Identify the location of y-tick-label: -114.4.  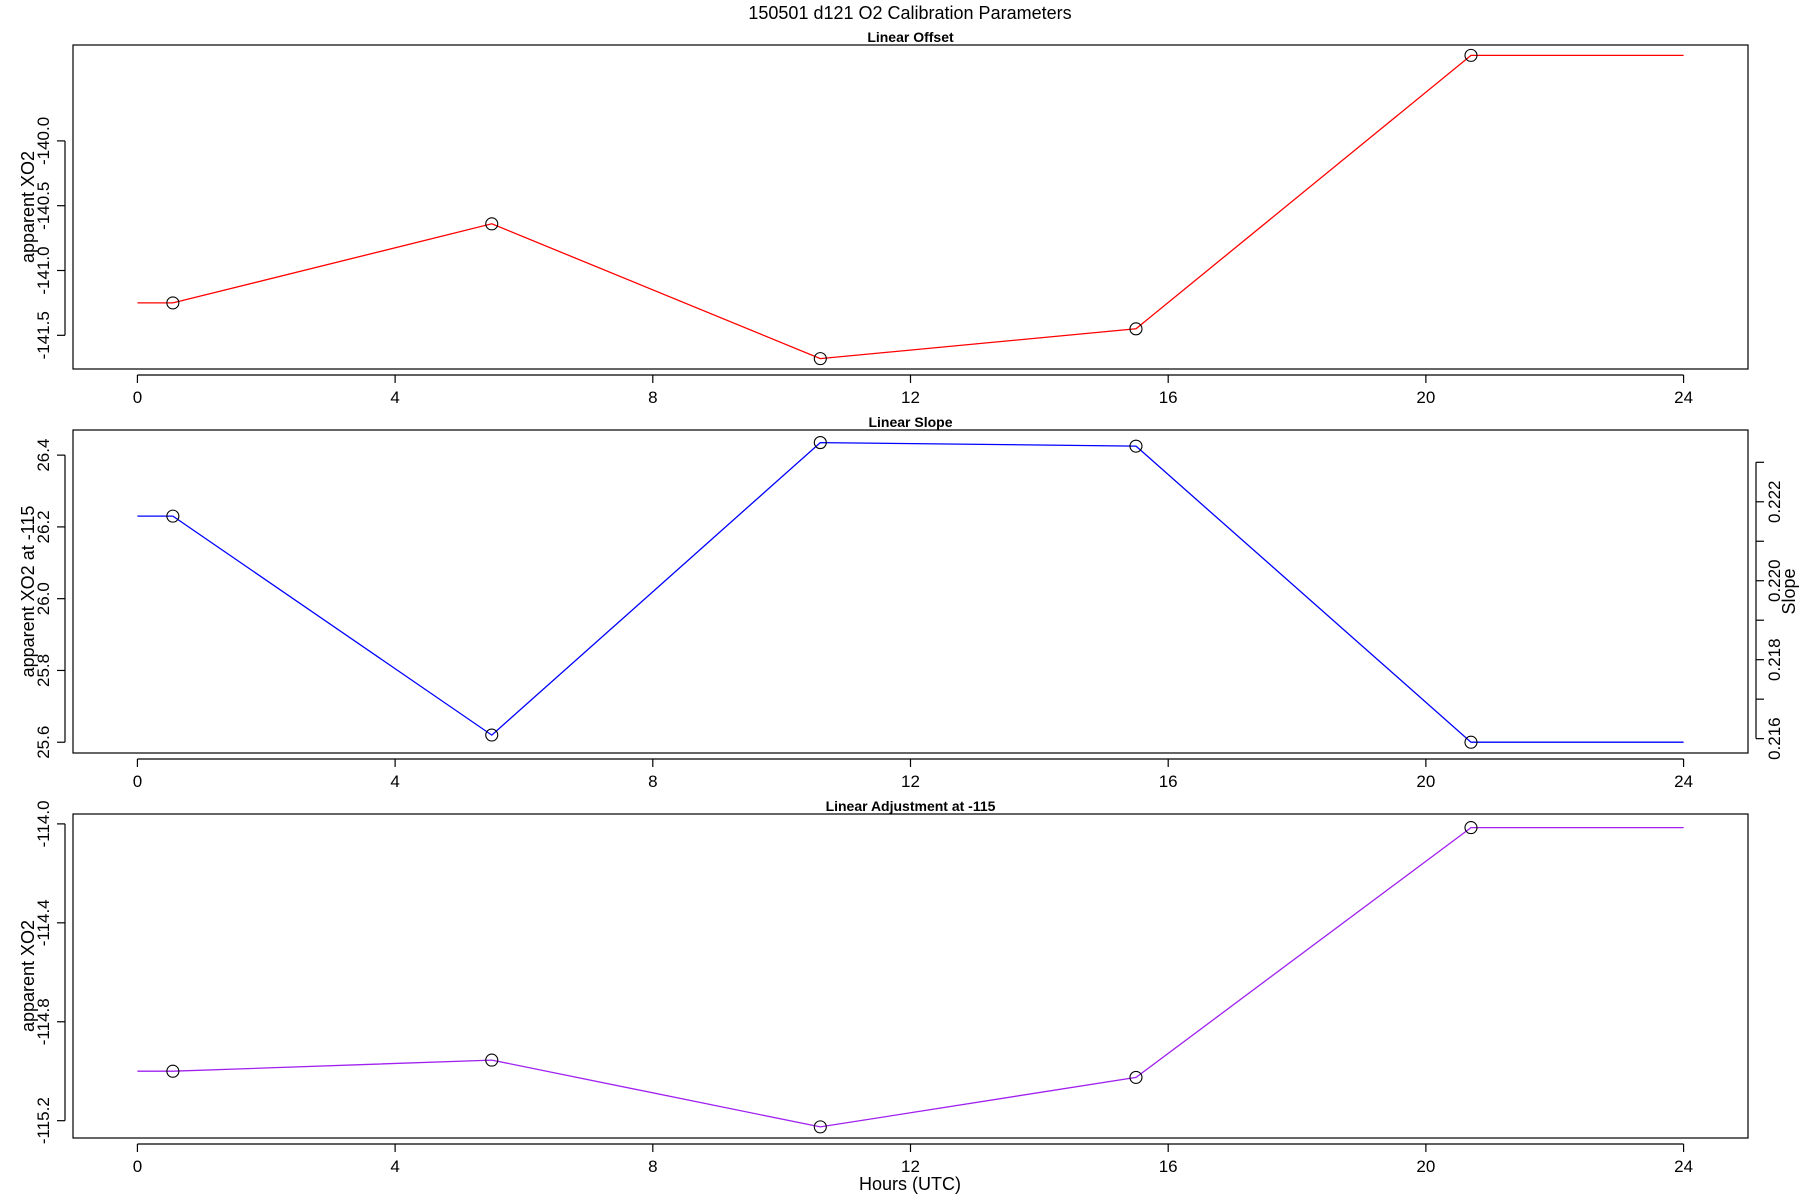
(43, 922).